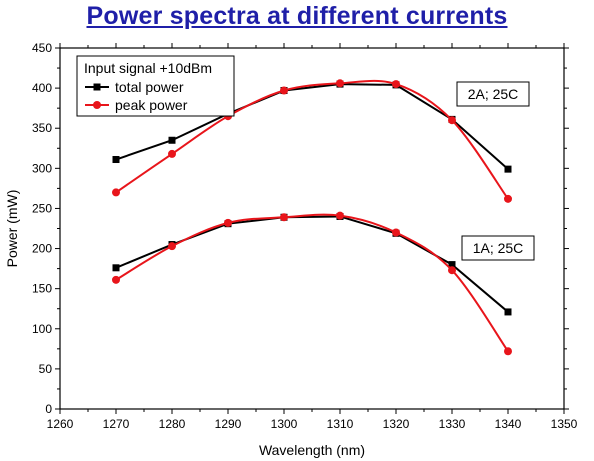 The image size is (594, 461). What do you see at coordinates (46, 369) in the screenshot?
I see `y-tick-label: 50` at bounding box center [46, 369].